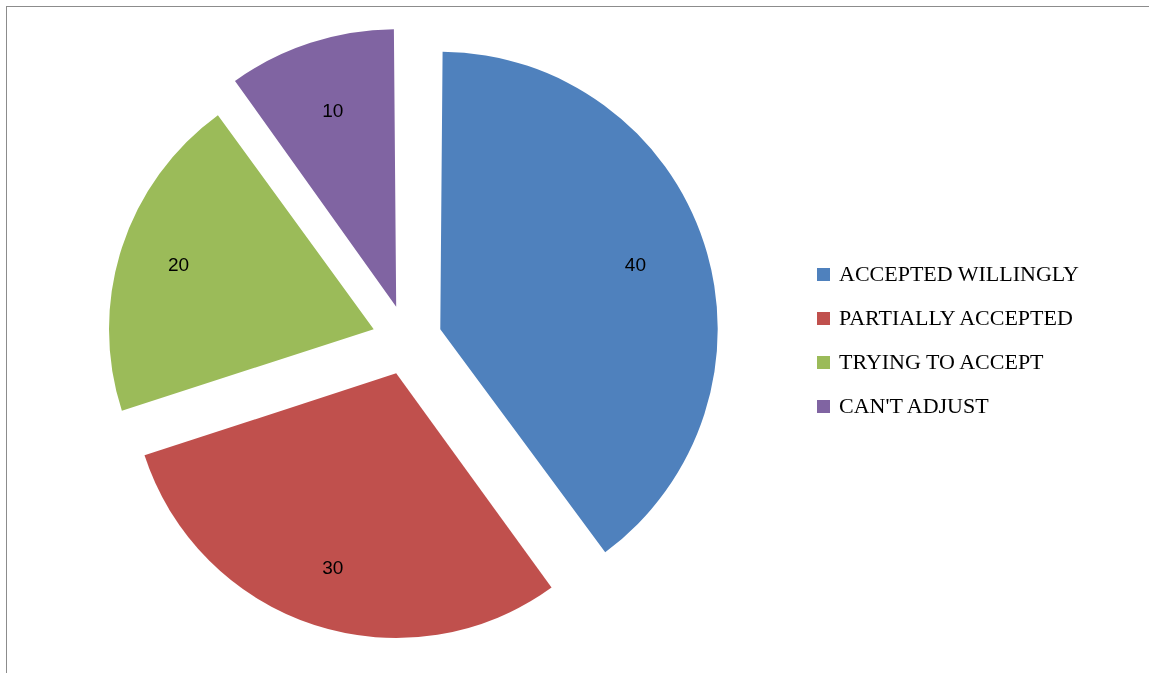 This screenshot has height=673, width=1149. What do you see at coordinates (333, 567) in the screenshot?
I see `data-label: 30` at bounding box center [333, 567].